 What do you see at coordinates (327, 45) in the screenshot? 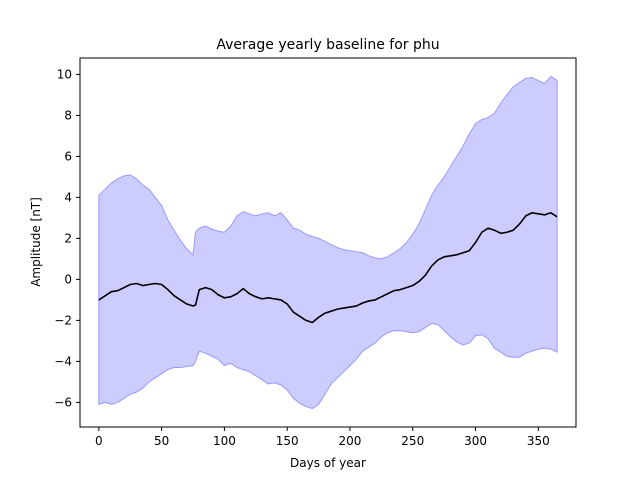
I see `chart-title: Average yearly baseline for phu` at bounding box center [327, 45].